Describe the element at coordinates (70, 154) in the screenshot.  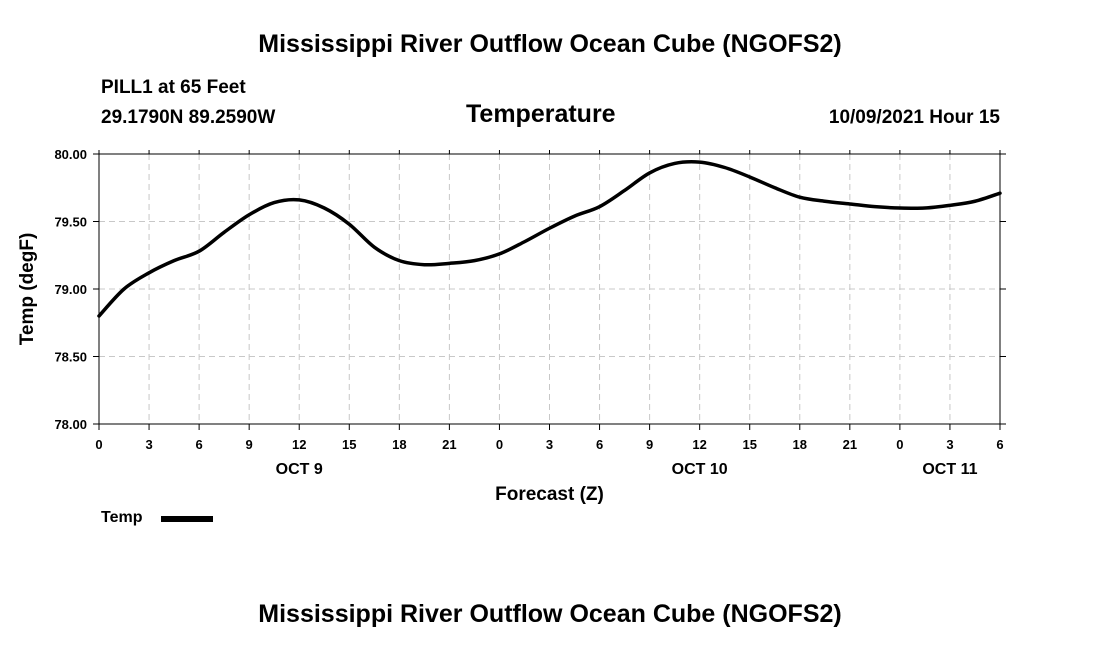
I see `y-tick-label: 80.00` at that location.